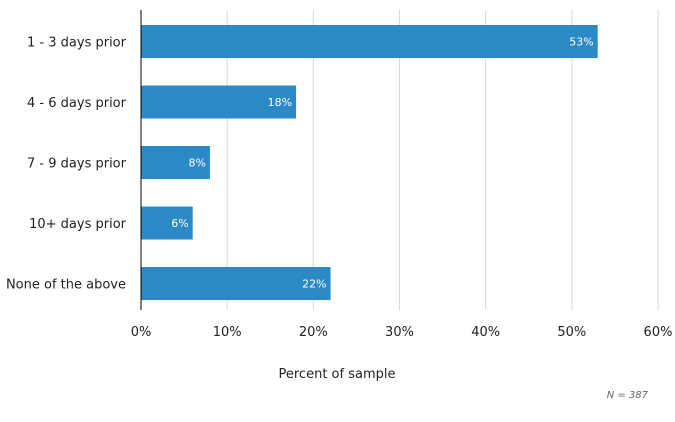 Image resolution: width=675 pixels, height=422 pixels. What do you see at coordinates (227, 332) in the screenshot?
I see `x-tick-label-10pct: 10%` at bounding box center [227, 332].